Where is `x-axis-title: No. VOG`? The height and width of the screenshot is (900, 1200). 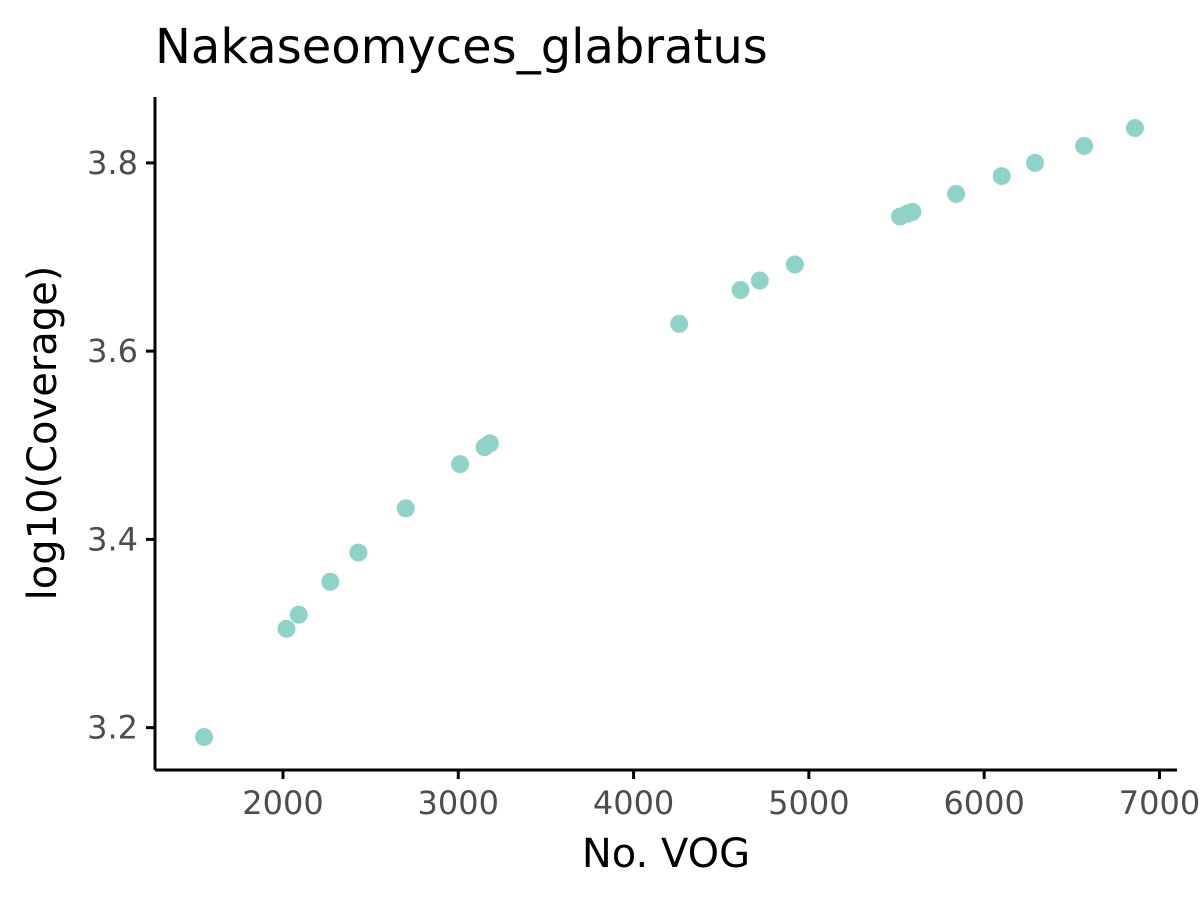 x-axis-title: No. VOG is located at coordinates (666, 854).